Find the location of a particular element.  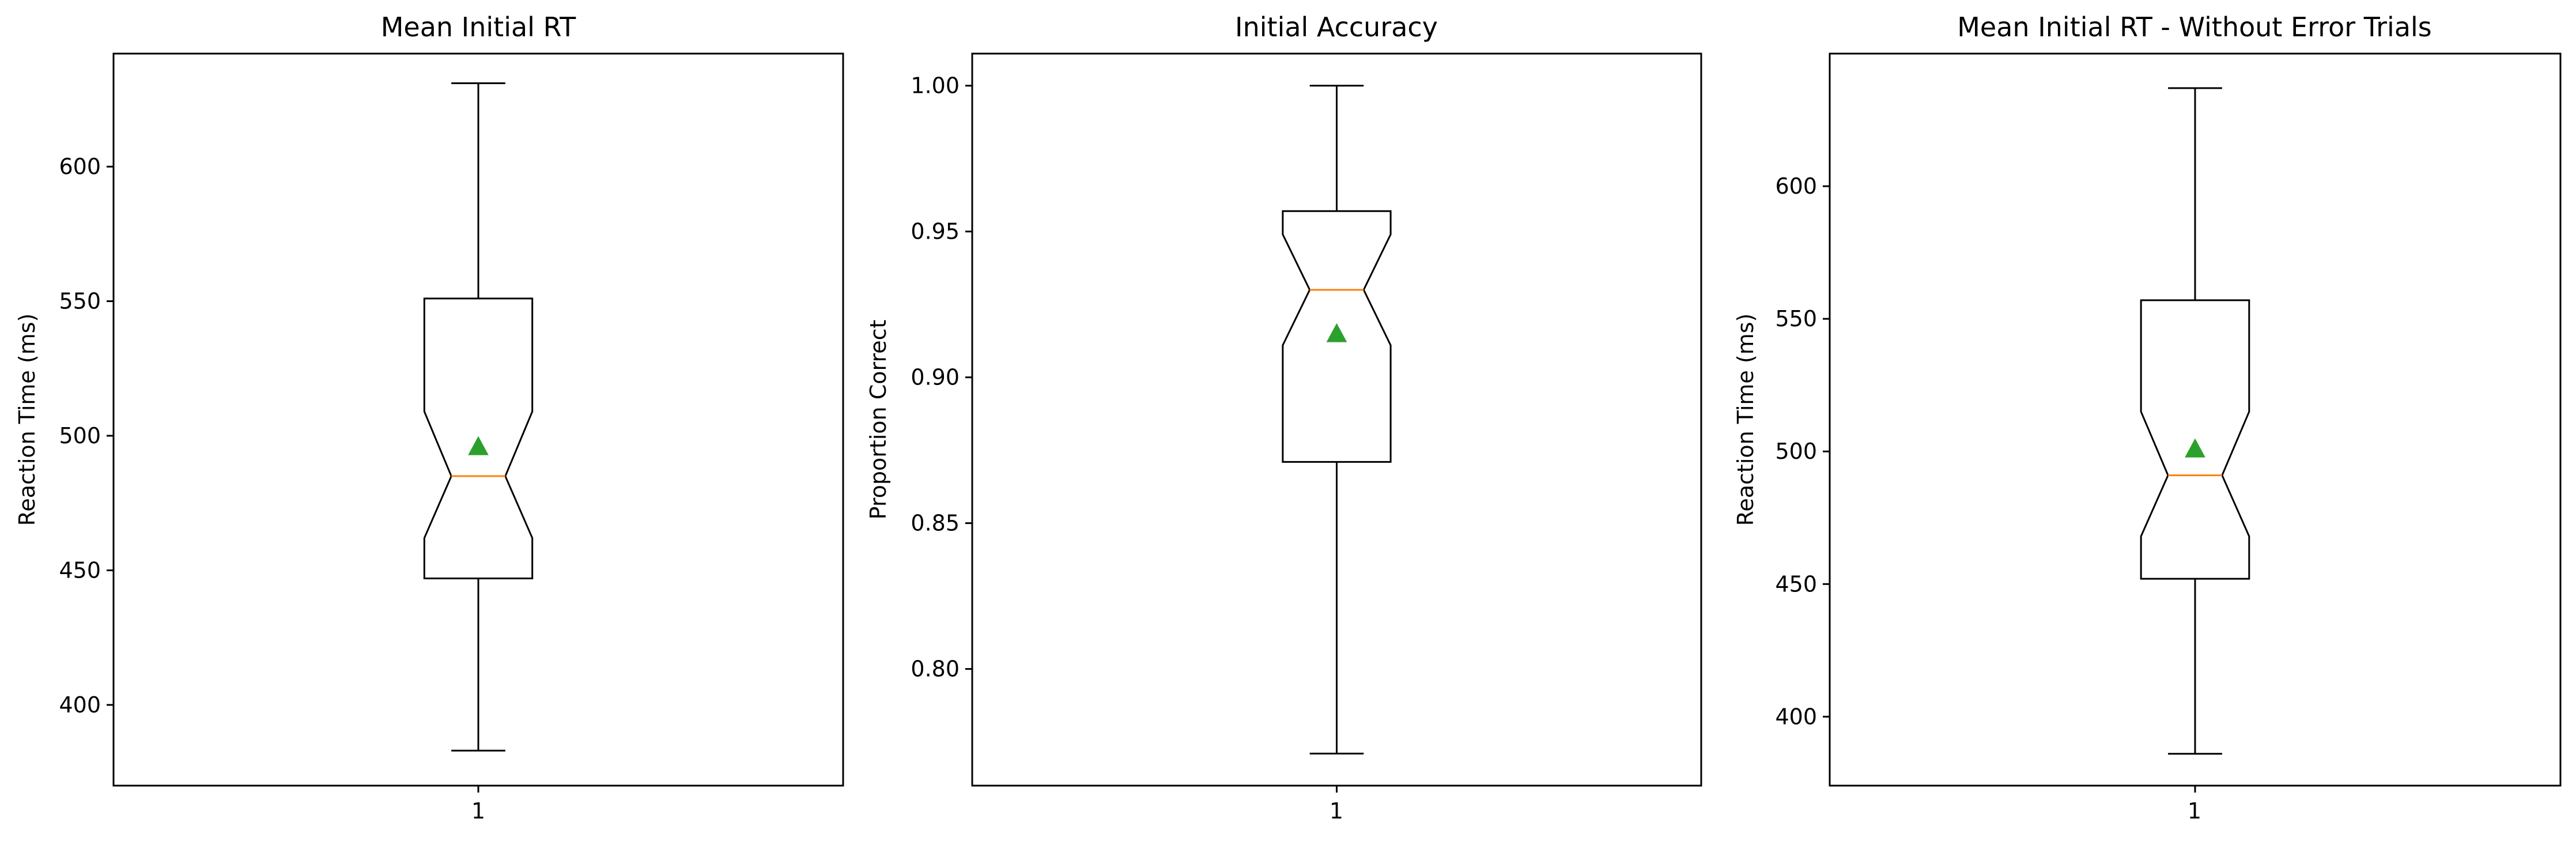

chart-title: Mean Initial RT is located at coordinates (478, 27).